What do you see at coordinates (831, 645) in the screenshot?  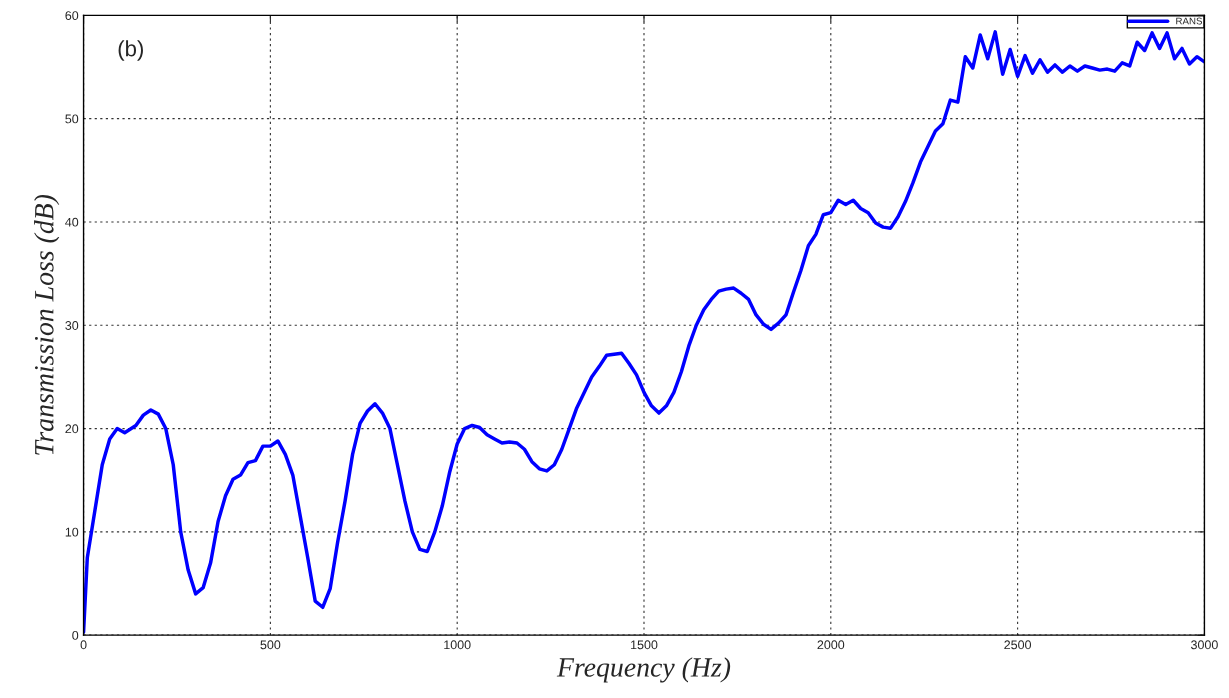 I see `x-tick-label: 2000` at bounding box center [831, 645].